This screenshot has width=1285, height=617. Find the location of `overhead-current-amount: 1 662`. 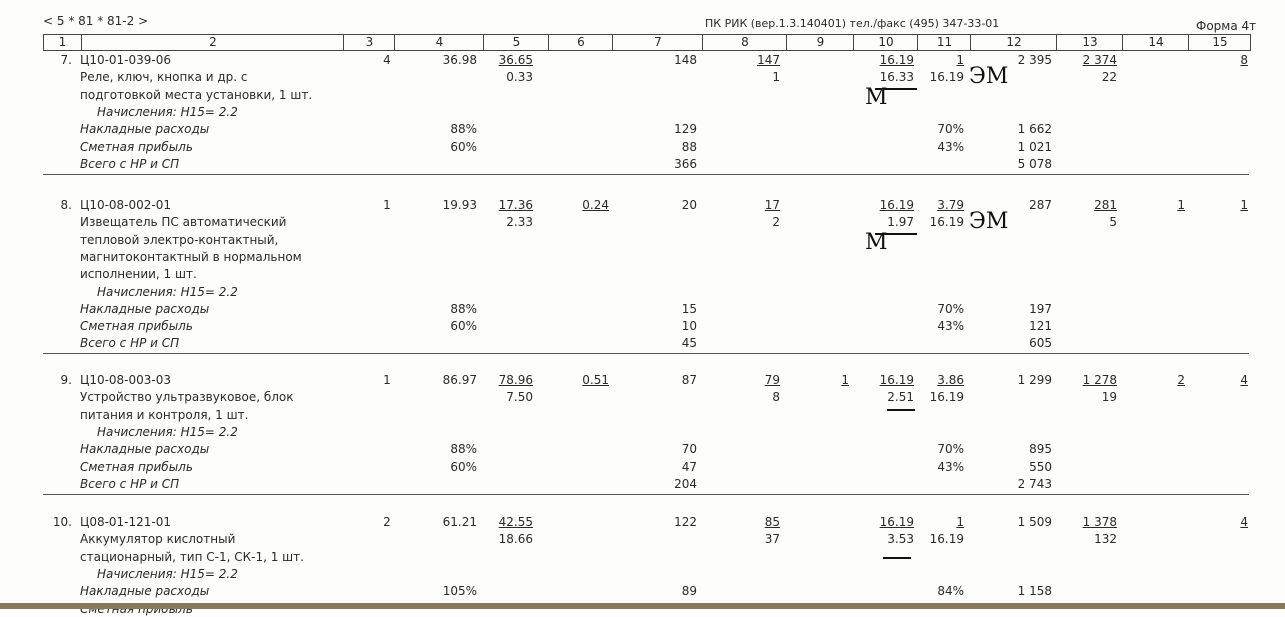

overhead-current-amount: 1 662 is located at coordinates (1034, 129).